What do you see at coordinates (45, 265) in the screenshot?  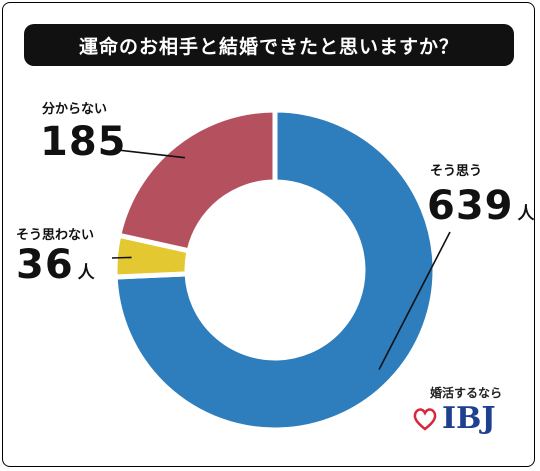 I see `value-disagree-number: 36` at bounding box center [45, 265].